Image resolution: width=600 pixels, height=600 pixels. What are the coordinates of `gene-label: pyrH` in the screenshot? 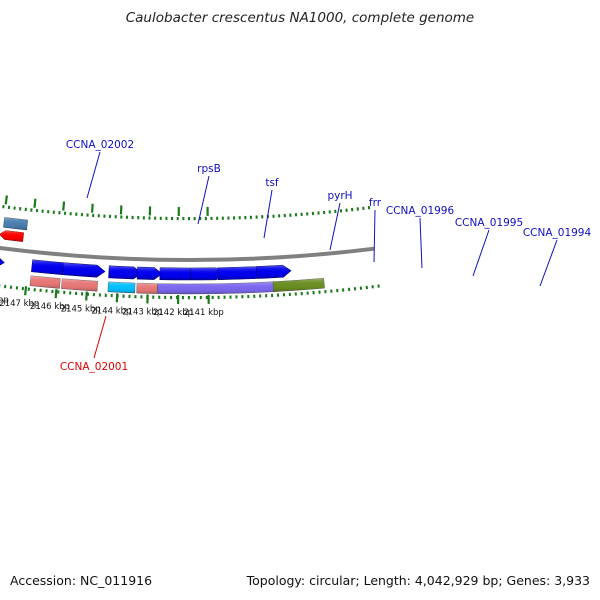 It's located at (339, 196).